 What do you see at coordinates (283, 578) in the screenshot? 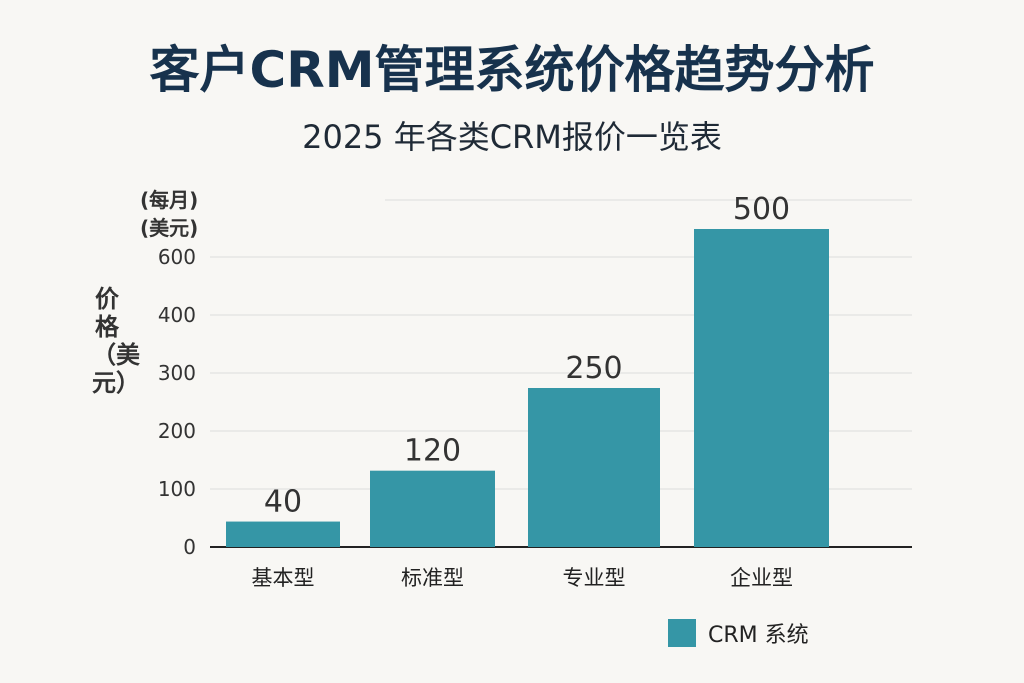
I see `x-category-label: 基本型` at bounding box center [283, 578].